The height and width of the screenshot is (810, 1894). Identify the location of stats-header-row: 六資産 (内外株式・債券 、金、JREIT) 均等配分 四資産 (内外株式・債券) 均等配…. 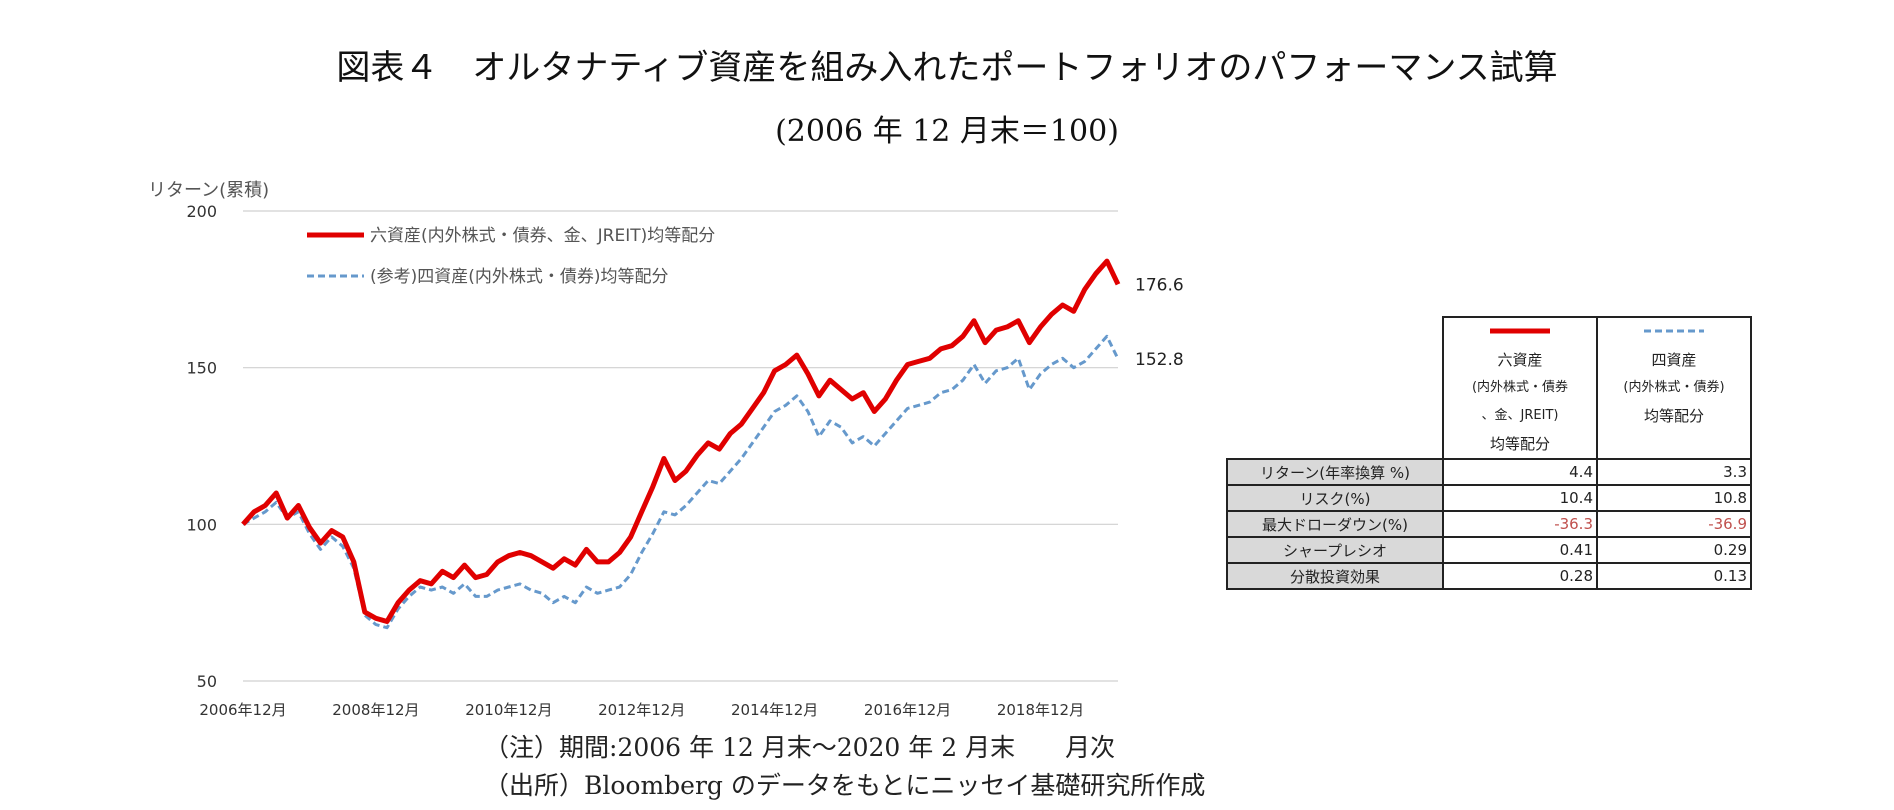
(1489, 388).